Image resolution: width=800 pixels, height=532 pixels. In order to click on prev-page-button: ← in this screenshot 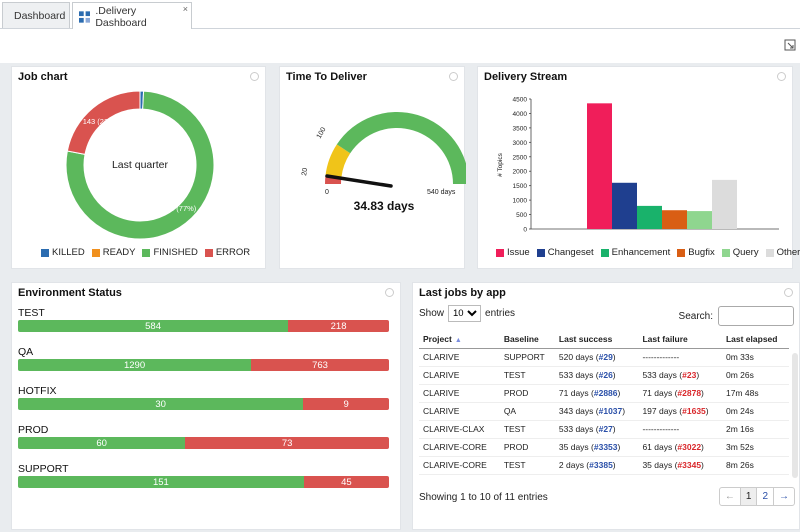, I will do `click(729, 496)`.